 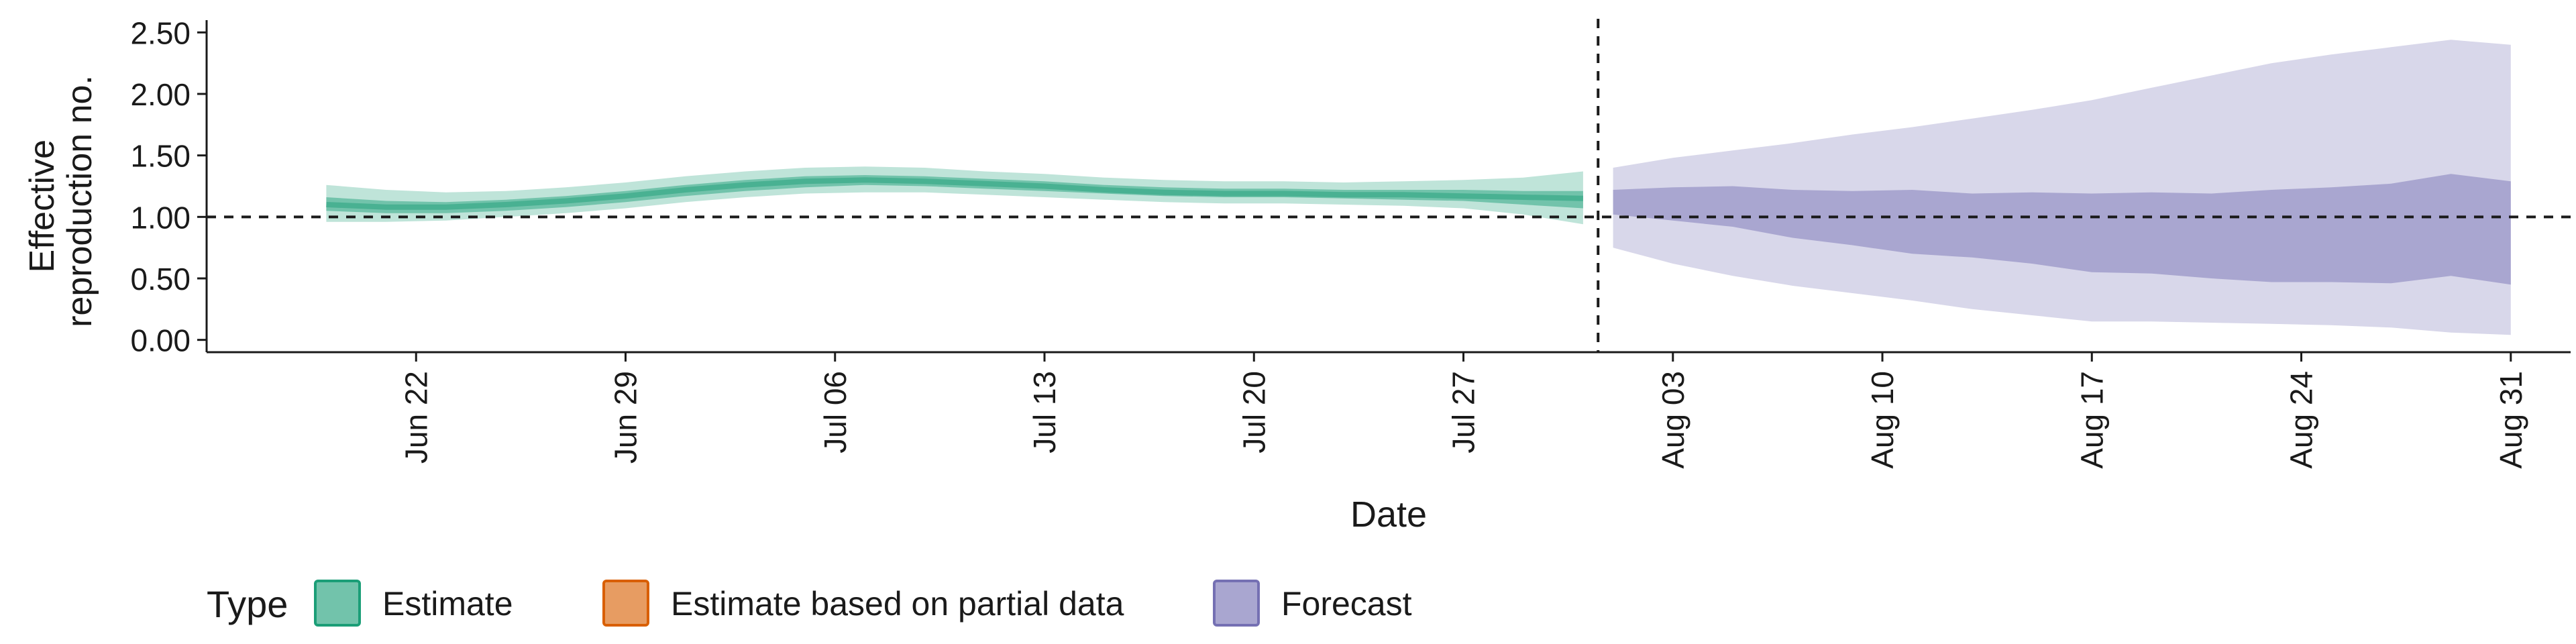 I want to click on legend-label-estimate: Estimate, so click(x=447, y=604).